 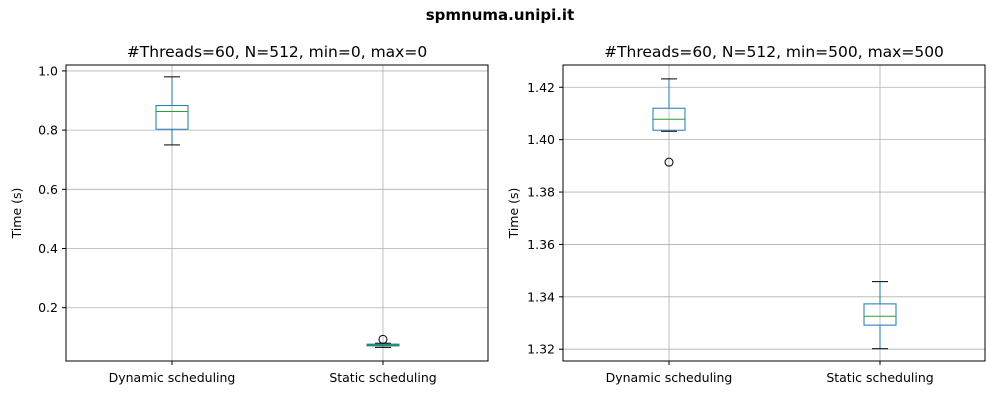 What do you see at coordinates (48, 70) in the screenshot?
I see `y-tick-label: 1.0` at bounding box center [48, 70].